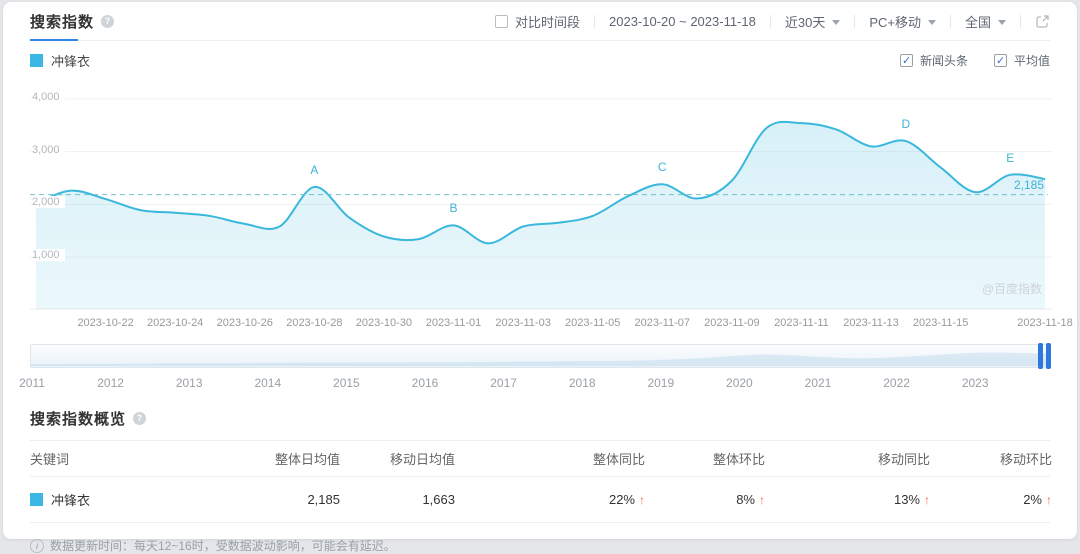 This screenshot has width=1080, height=554. What do you see at coordinates (397, 458) in the screenshot?
I see `col-mobile-avg: 移动日均值` at bounding box center [397, 458].